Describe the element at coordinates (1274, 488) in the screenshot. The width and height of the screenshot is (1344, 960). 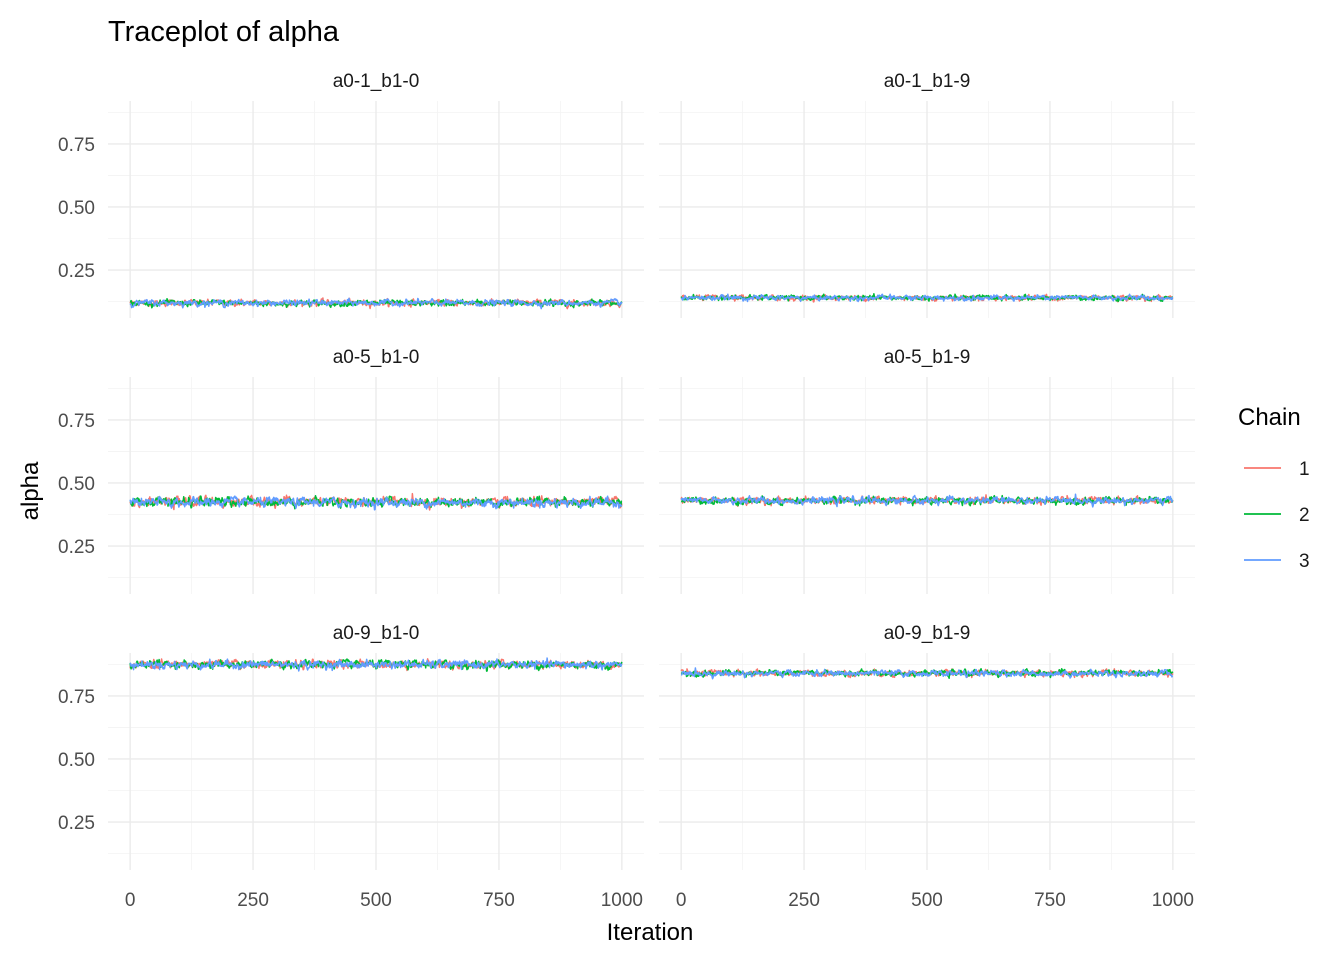
I see `legend: Chain 1 2 3` at that location.